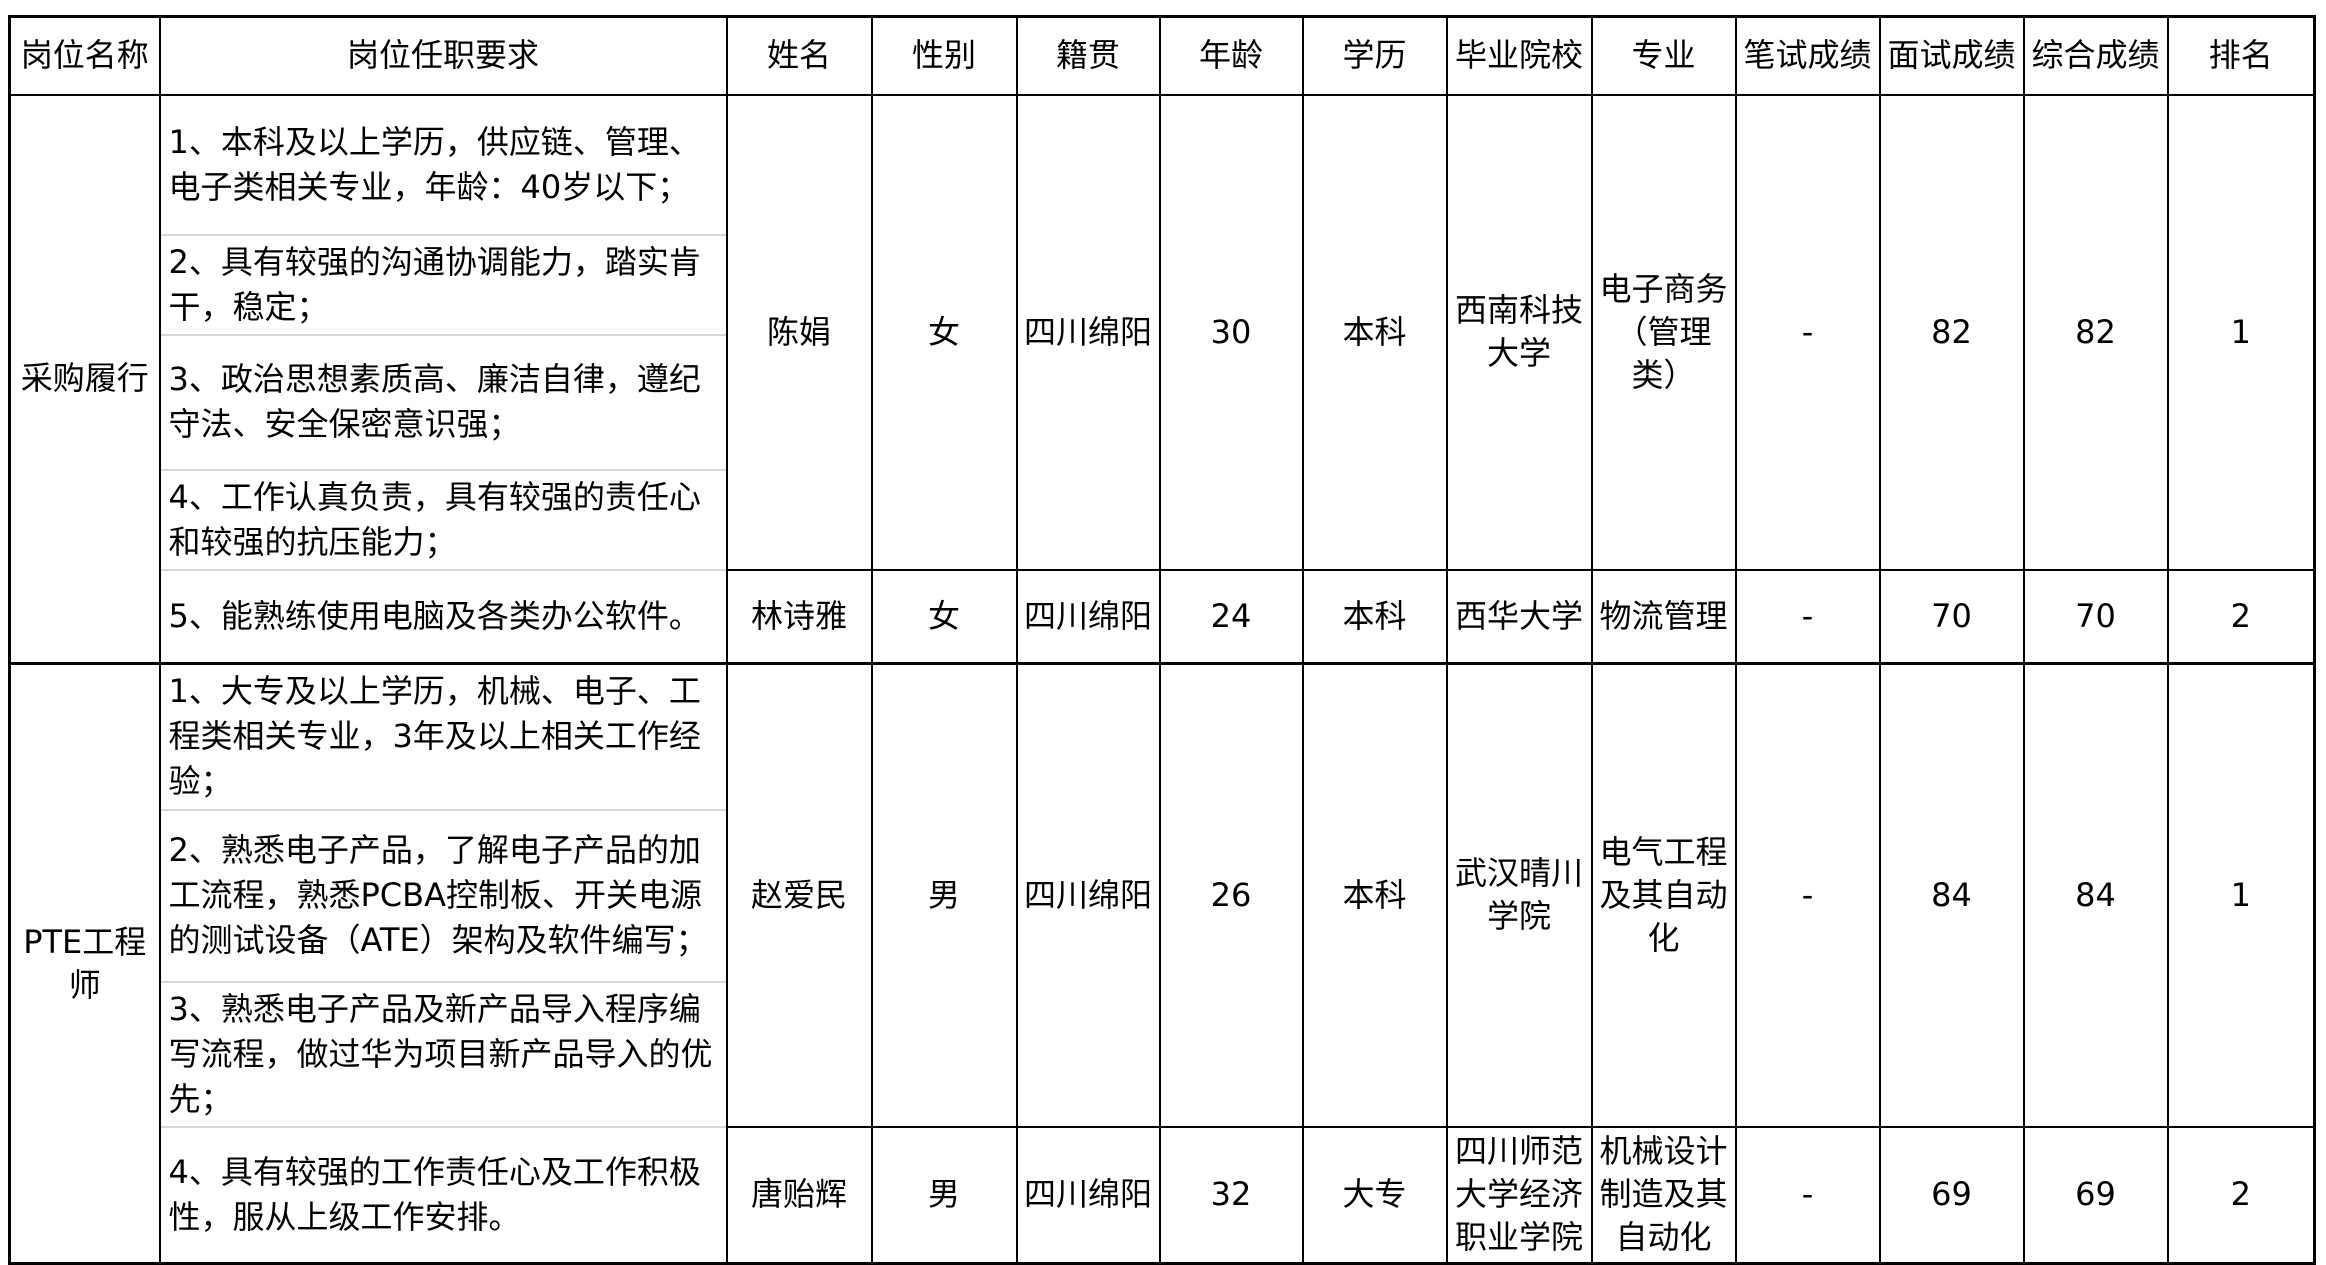 The height and width of the screenshot is (1265, 2326). I want to click on header-written-score: 笔试成绩, so click(1807, 55).